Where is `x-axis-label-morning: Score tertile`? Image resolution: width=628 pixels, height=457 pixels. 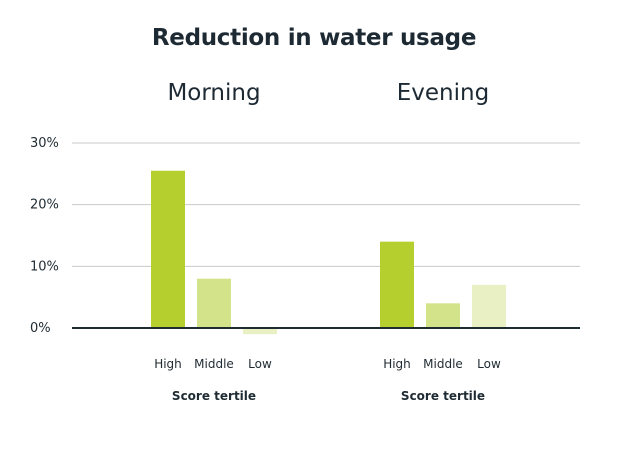
x-axis-label-morning: Score tertile is located at coordinates (214, 396).